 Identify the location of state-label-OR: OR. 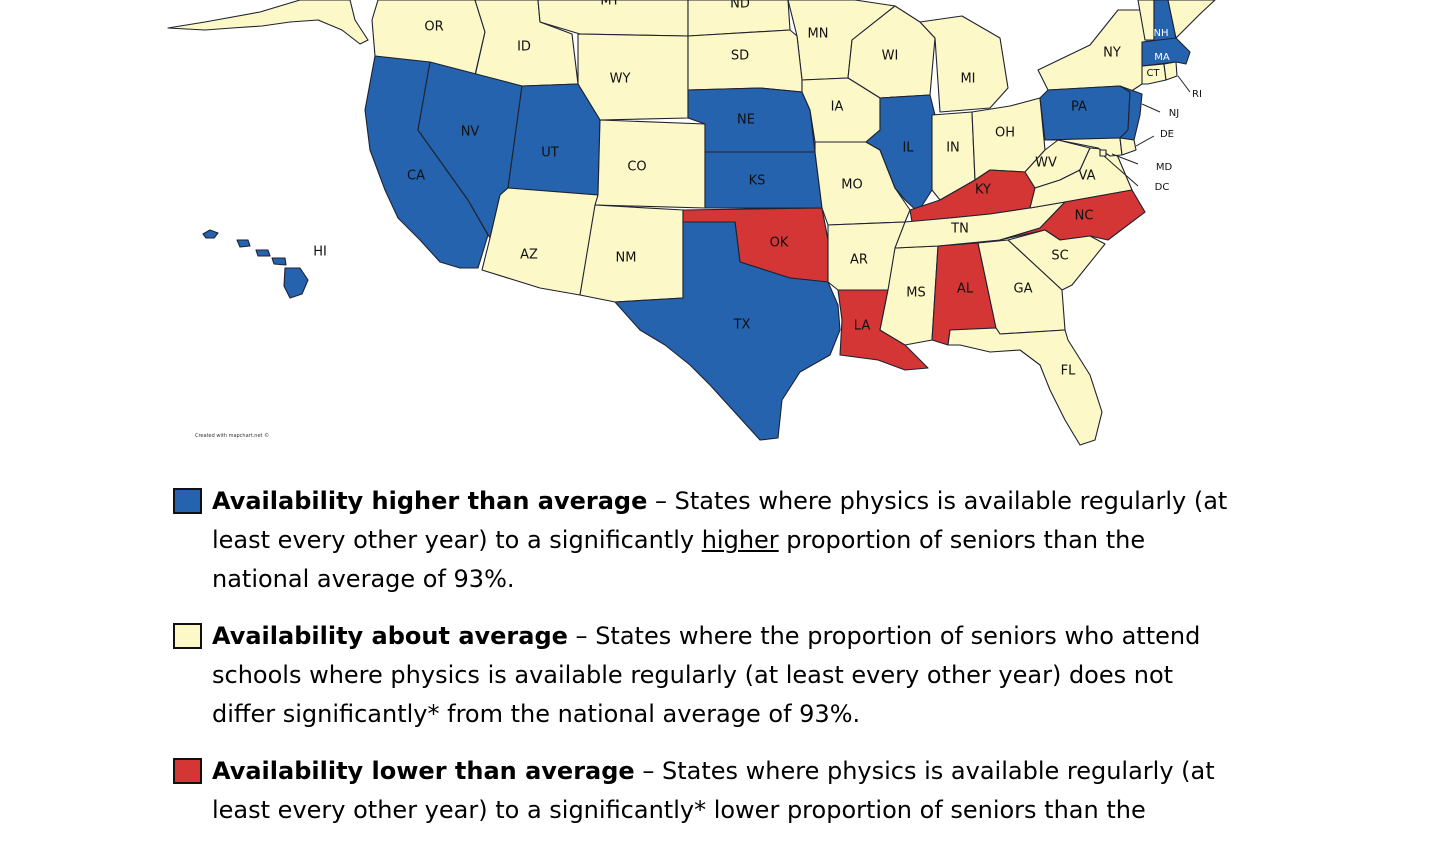
(433, 27).